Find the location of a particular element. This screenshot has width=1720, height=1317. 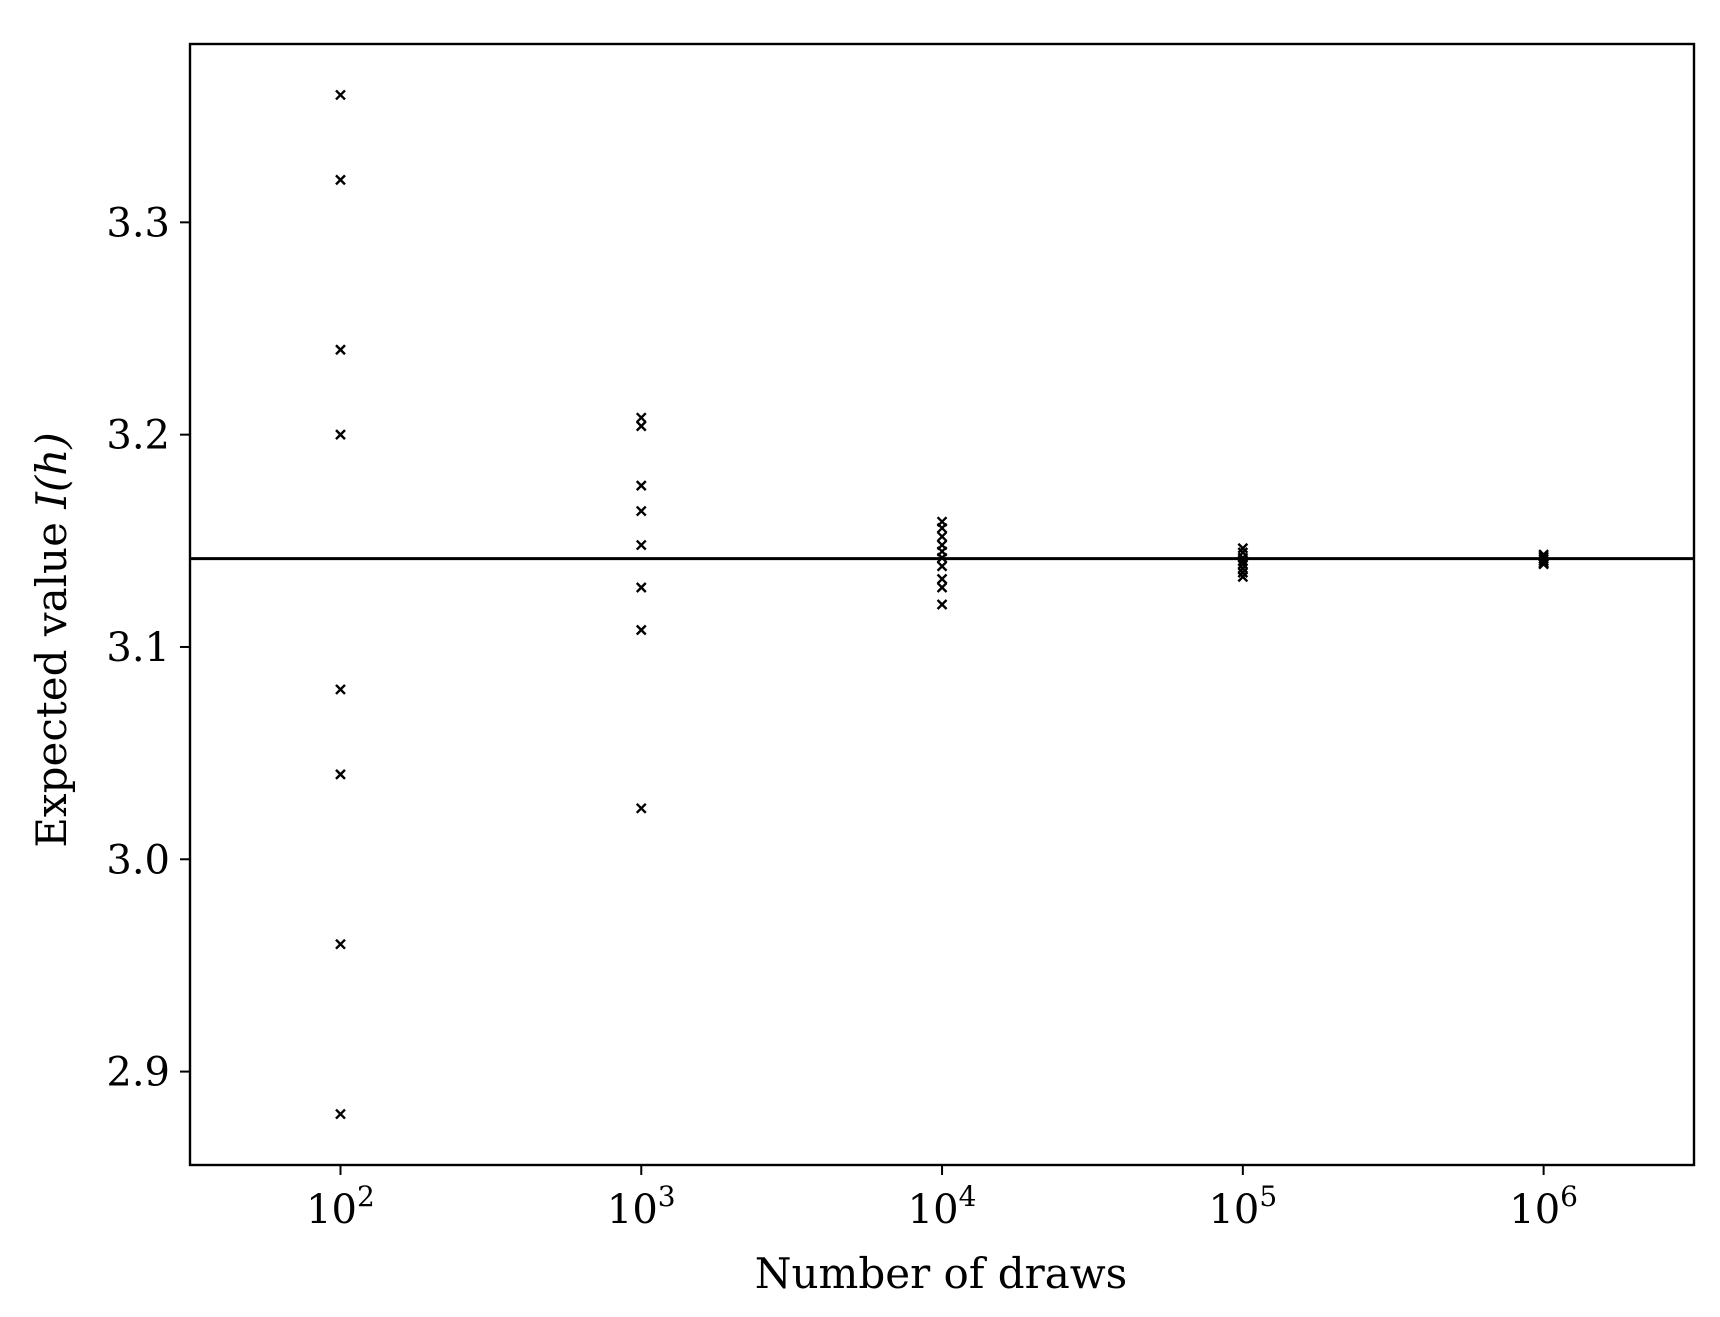

y-tick-label: 3.3 is located at coordinates (138, 223).